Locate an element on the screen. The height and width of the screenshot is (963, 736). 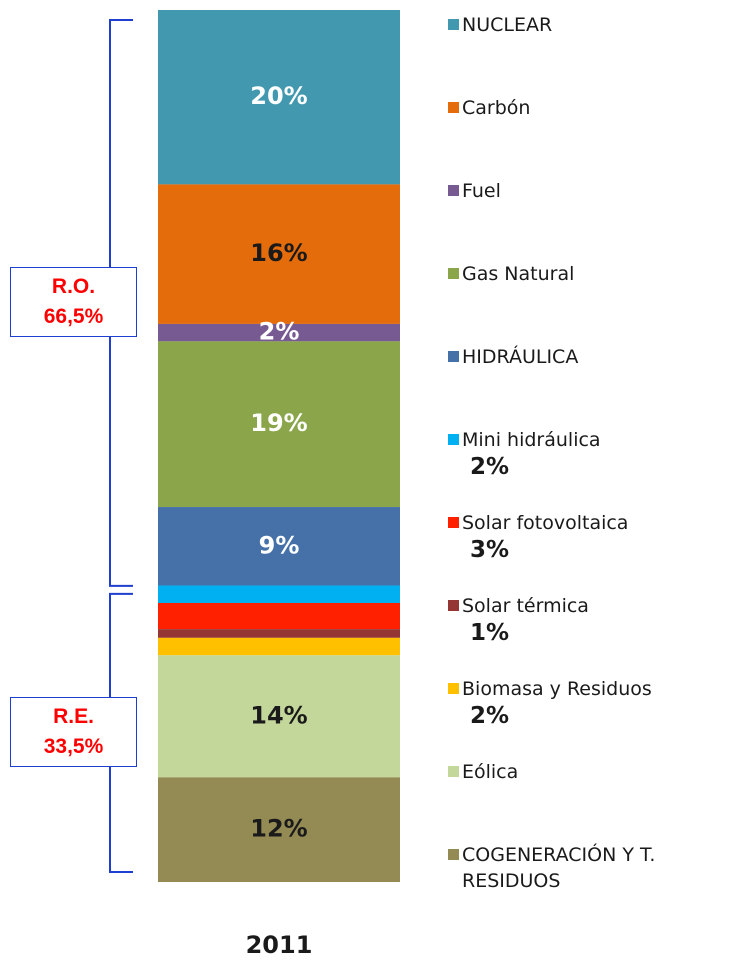
legend-label: COGENERACIÓN Y T. RESIDUOS is located at coordinates (559, 868).